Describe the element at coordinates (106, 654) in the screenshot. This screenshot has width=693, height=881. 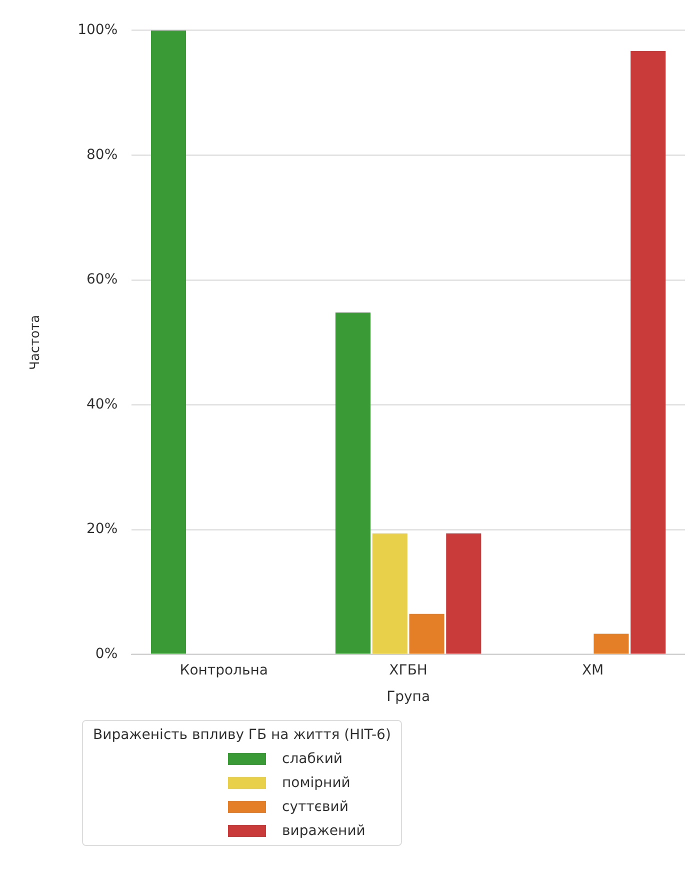
I see `y-tick-label: 0%` at that location.